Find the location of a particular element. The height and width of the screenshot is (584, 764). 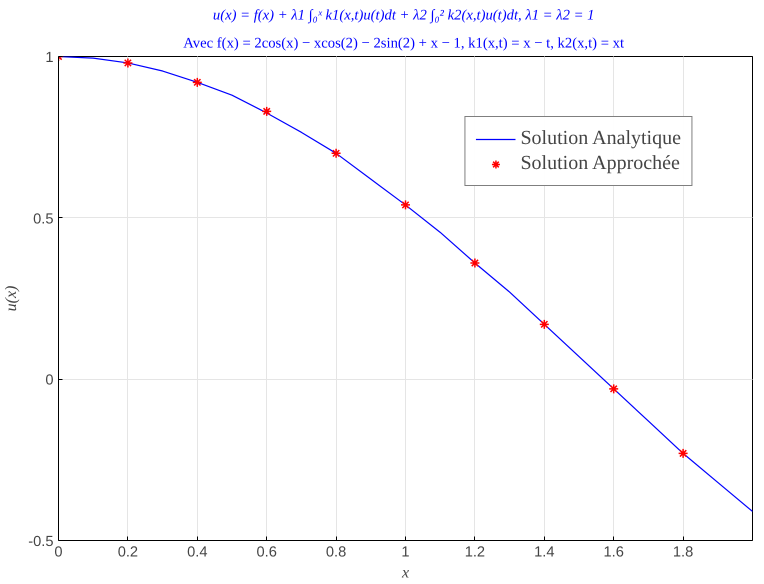

x-tick-label: 0.4 is located at coordinates (197, 552).